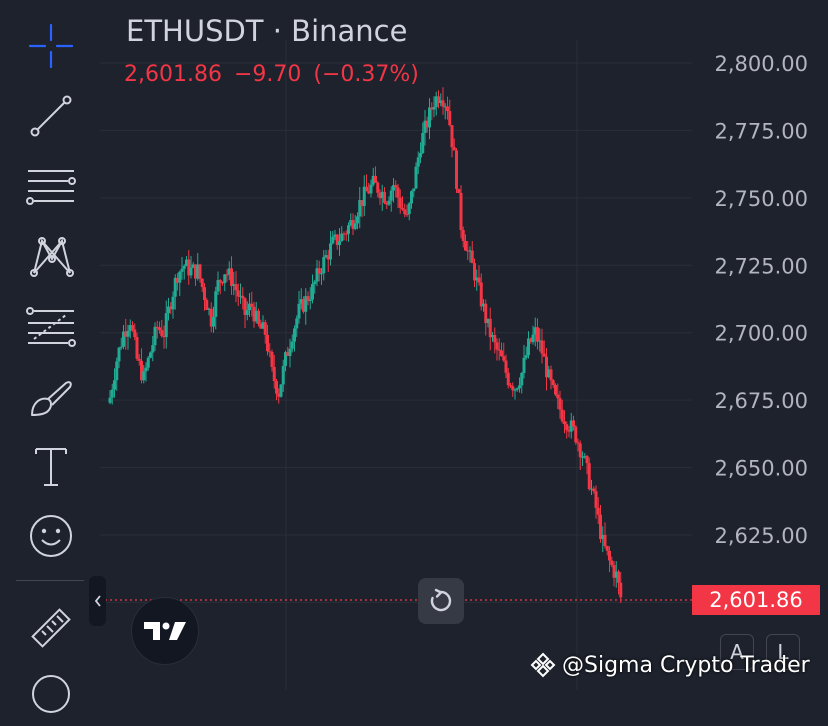 Image resolution: width=828 pixels, height=726 pixels. What do you see at coordinates (51, 326) in the screenshot?
I see `fib-retracement-tool` at bounding box center [51, 326].